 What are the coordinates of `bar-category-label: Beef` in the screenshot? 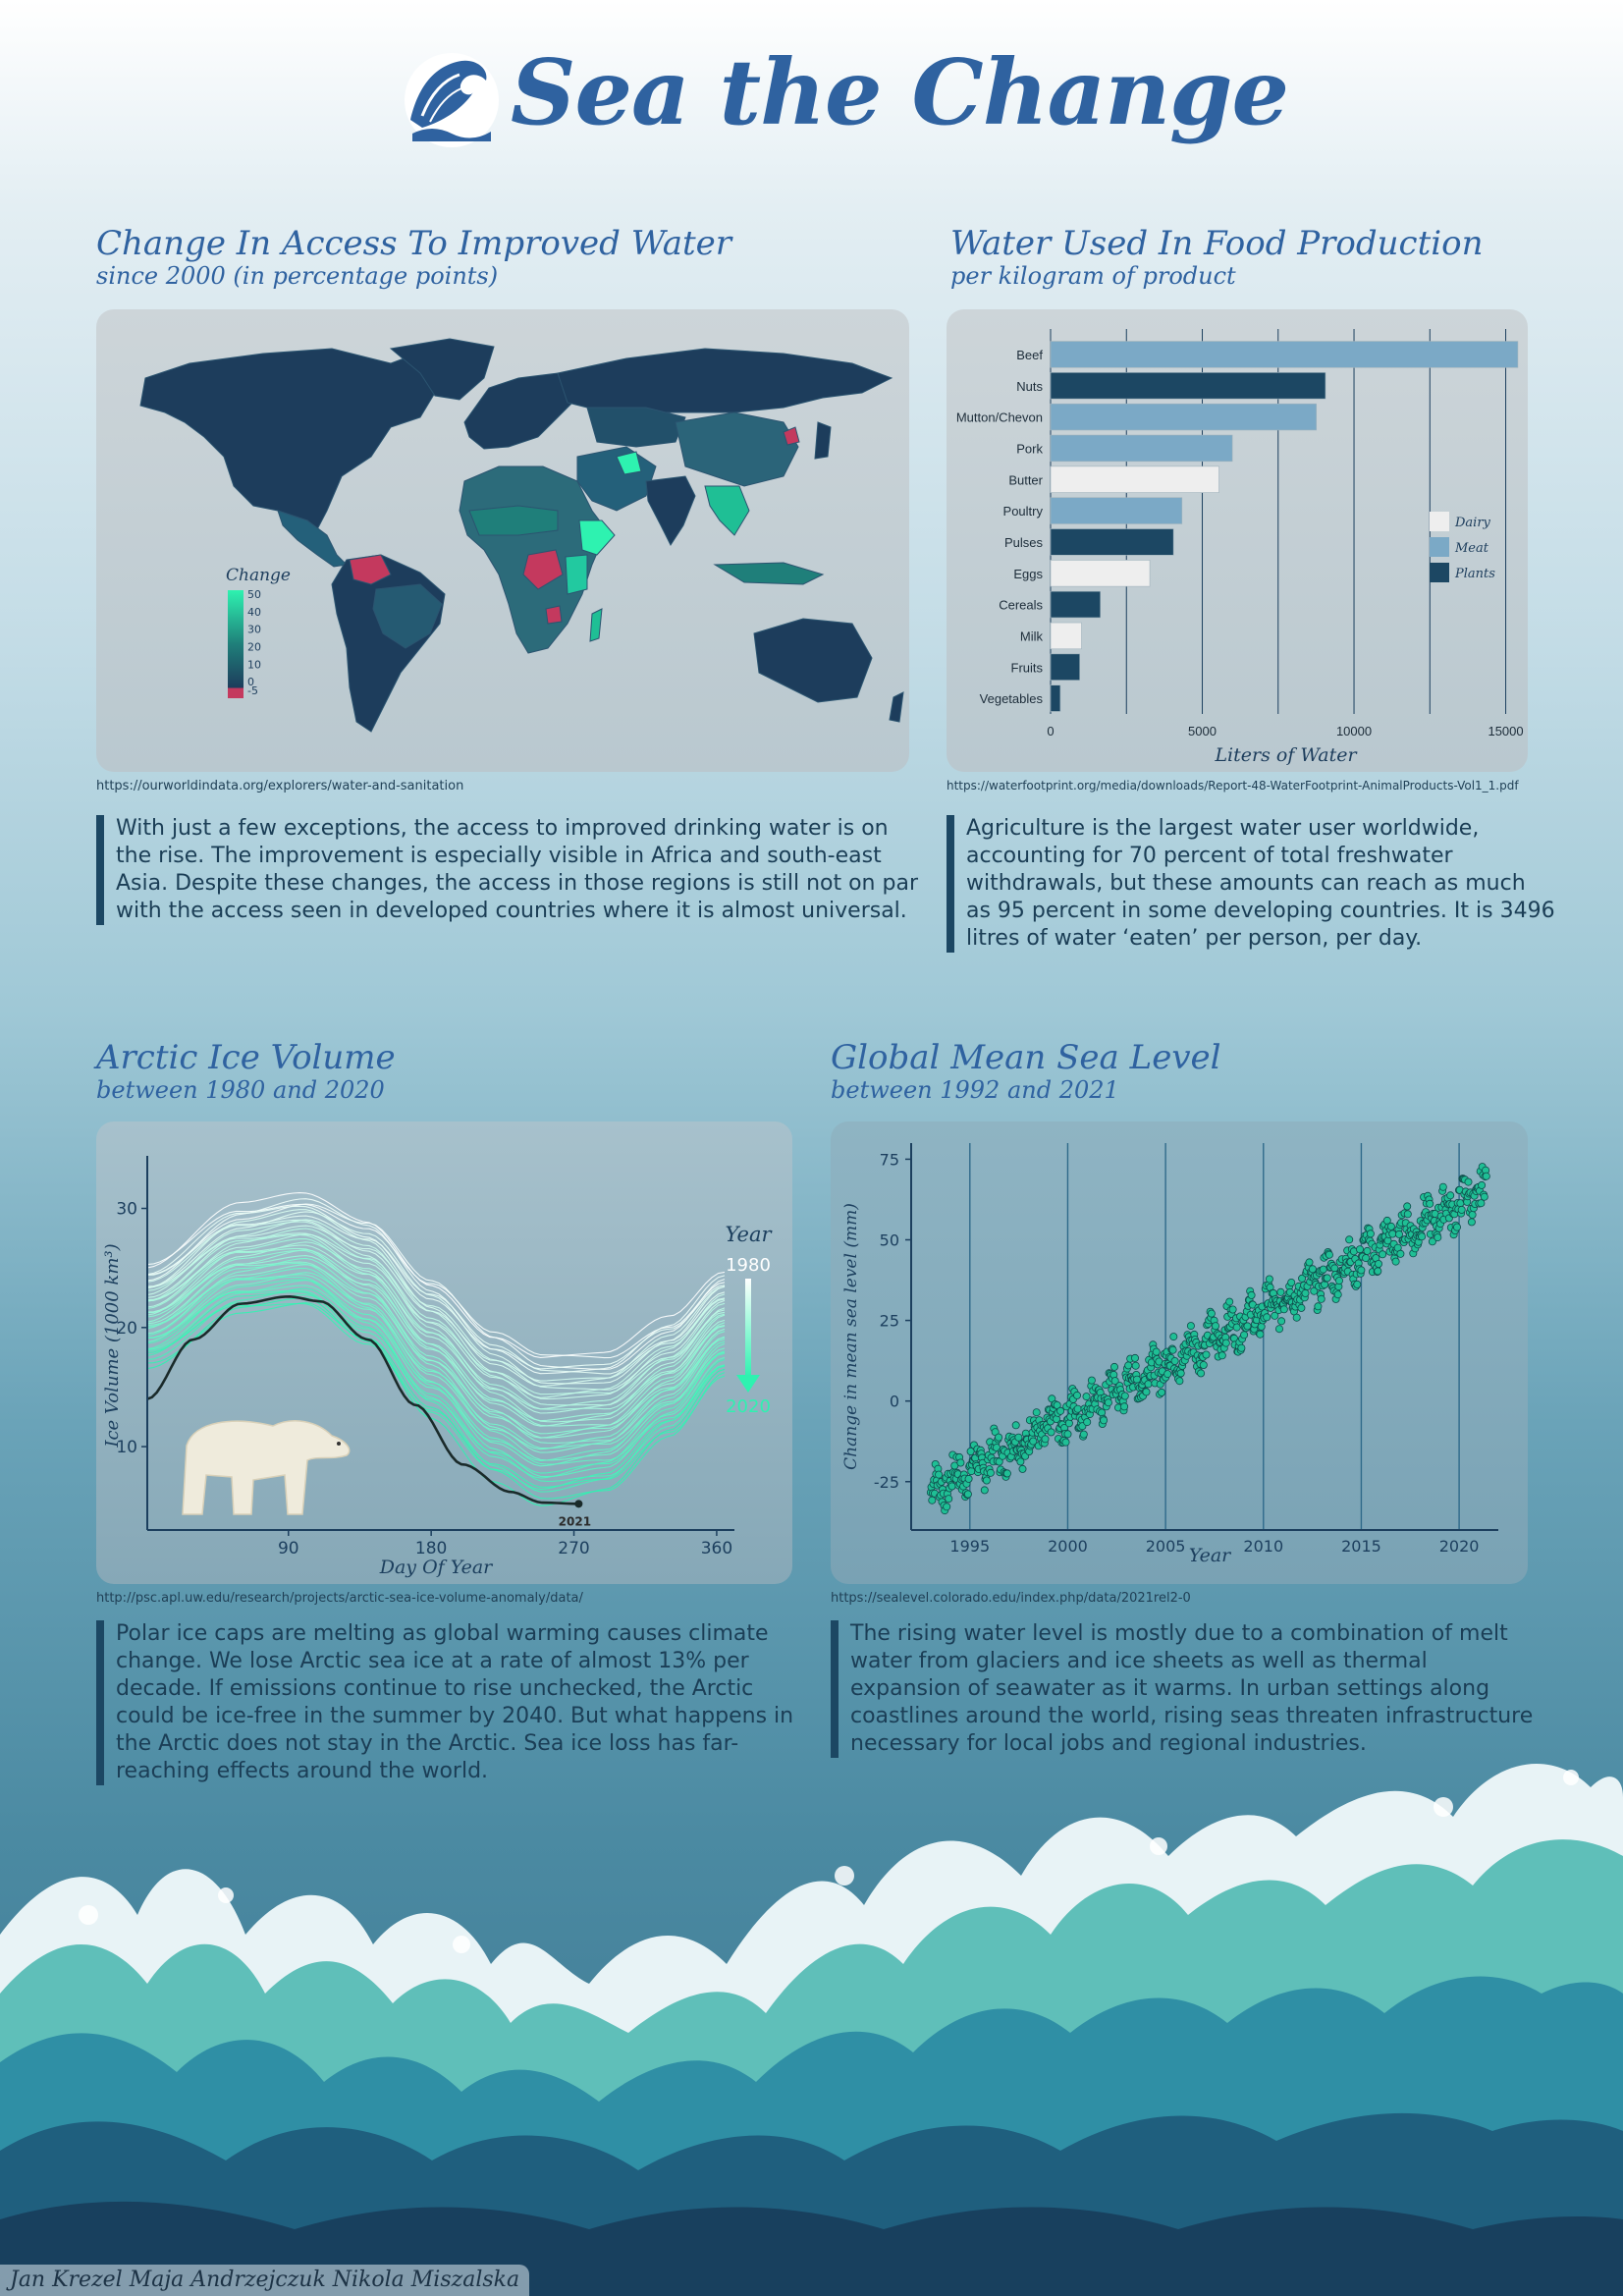 It's located at (1029, 355).